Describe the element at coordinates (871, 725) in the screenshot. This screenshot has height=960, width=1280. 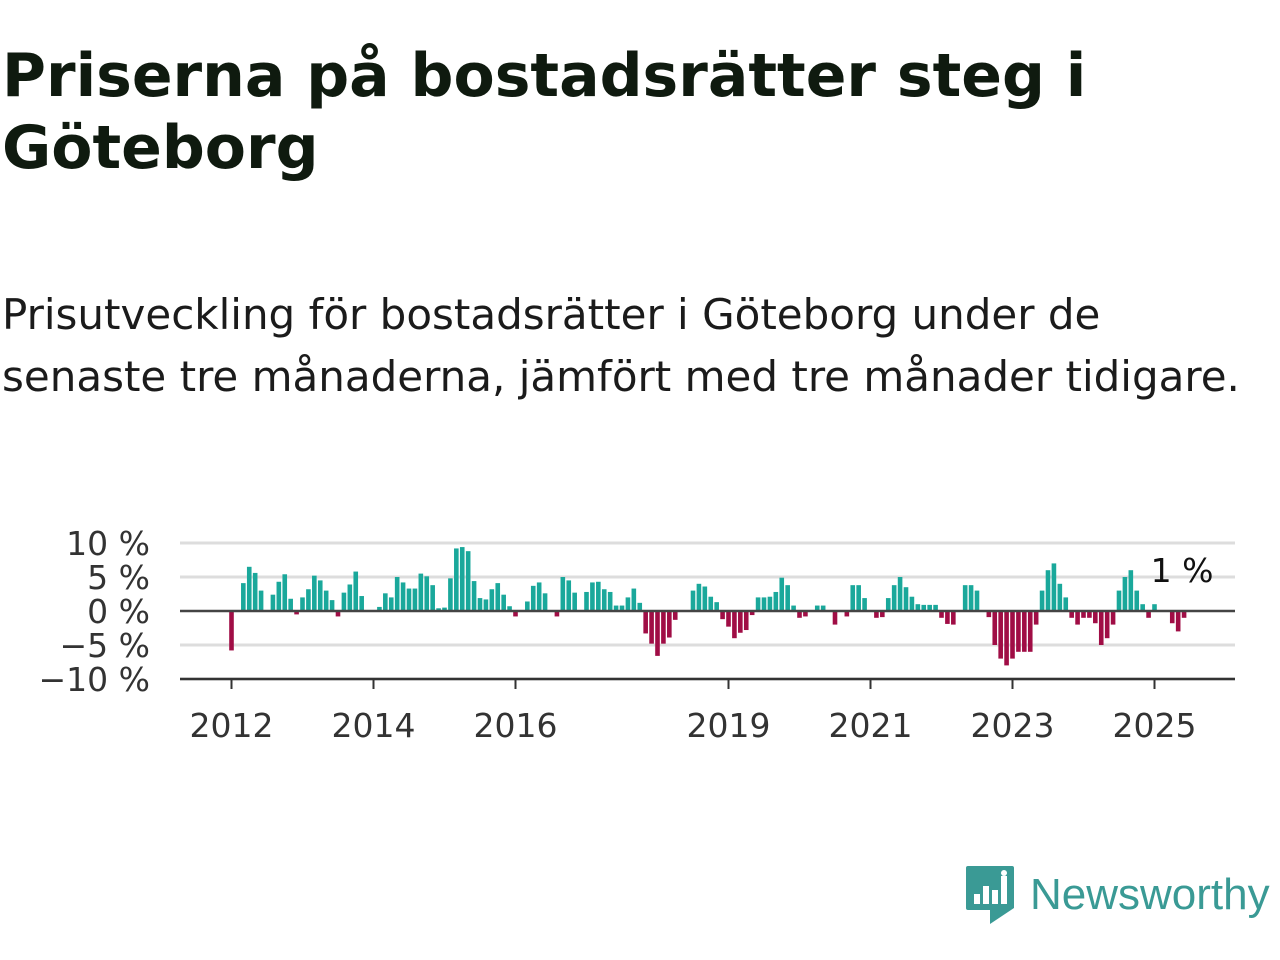
I see `x-tick-label: 2021` at that location.